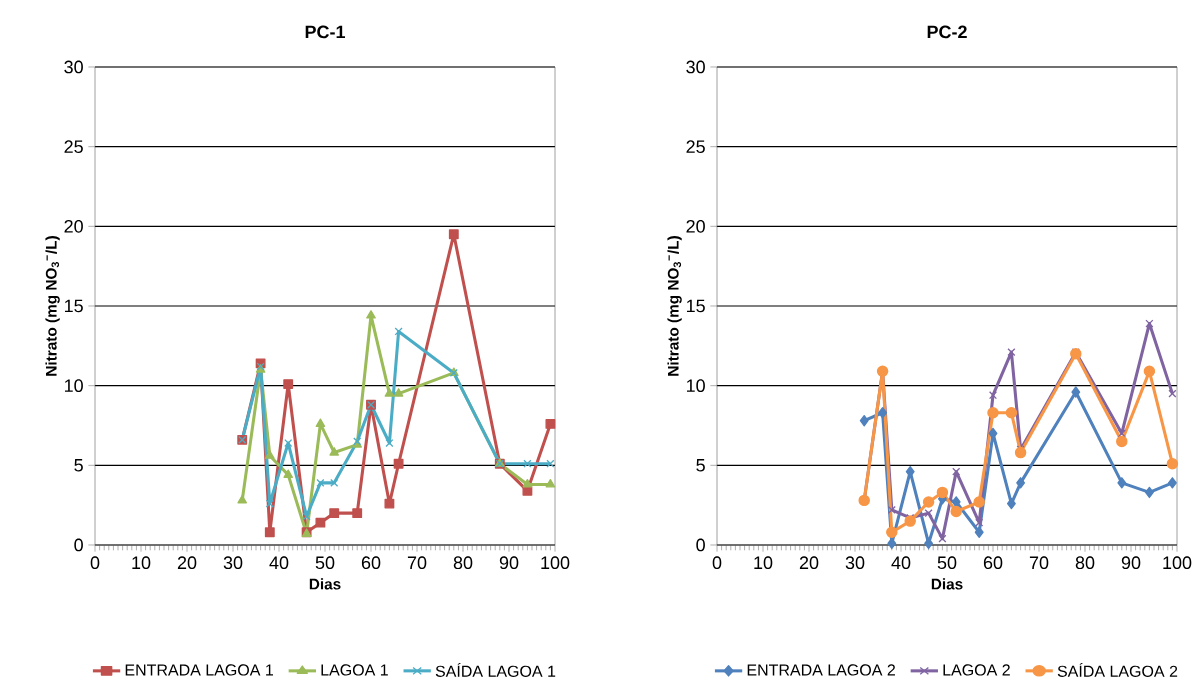  Describe the element at coordinates (947, 32) in the screenshot. I see `chart-title: PC-2` at that location.